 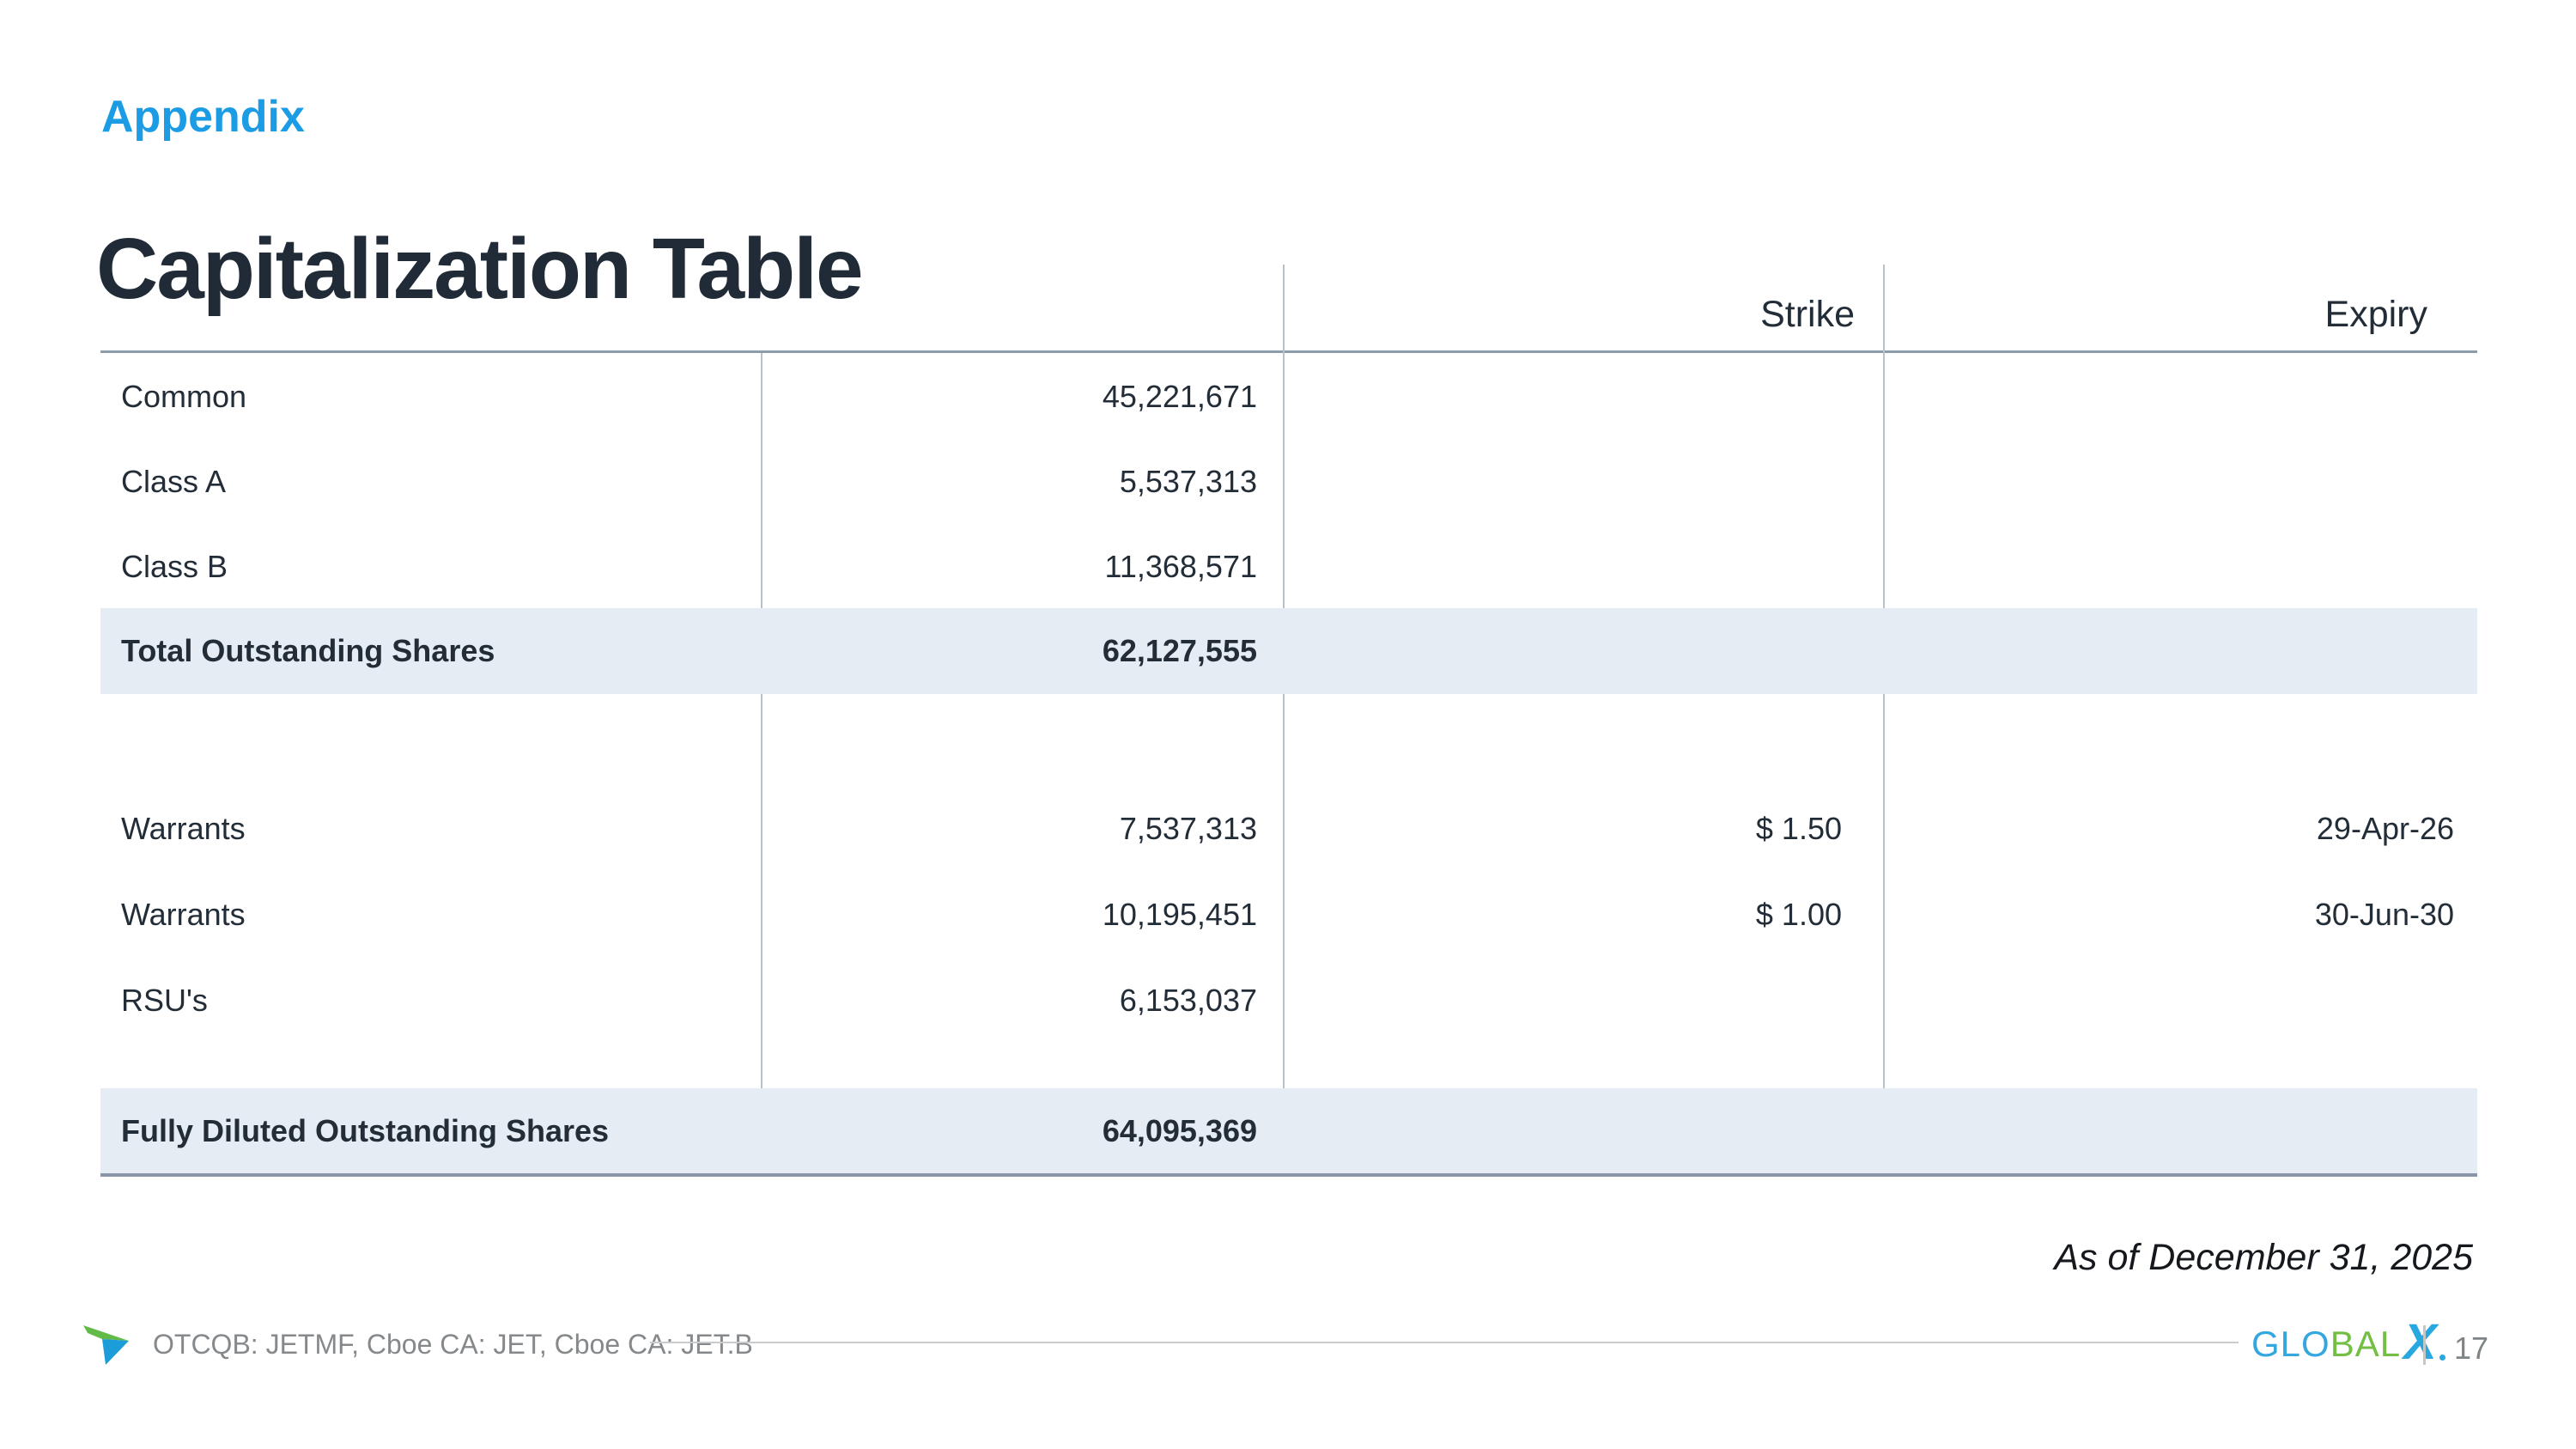 I want to click on as-of-date-note: As of December 31, 2025, so click(x=2263, y=1257).